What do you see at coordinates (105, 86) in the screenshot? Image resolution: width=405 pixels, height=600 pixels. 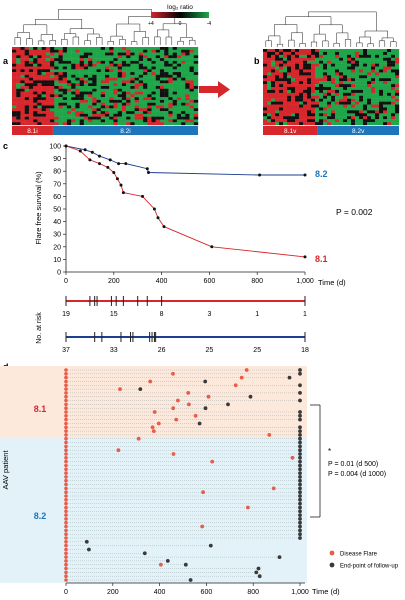 I see `heatmap-a` at bounding box center [105, 86].